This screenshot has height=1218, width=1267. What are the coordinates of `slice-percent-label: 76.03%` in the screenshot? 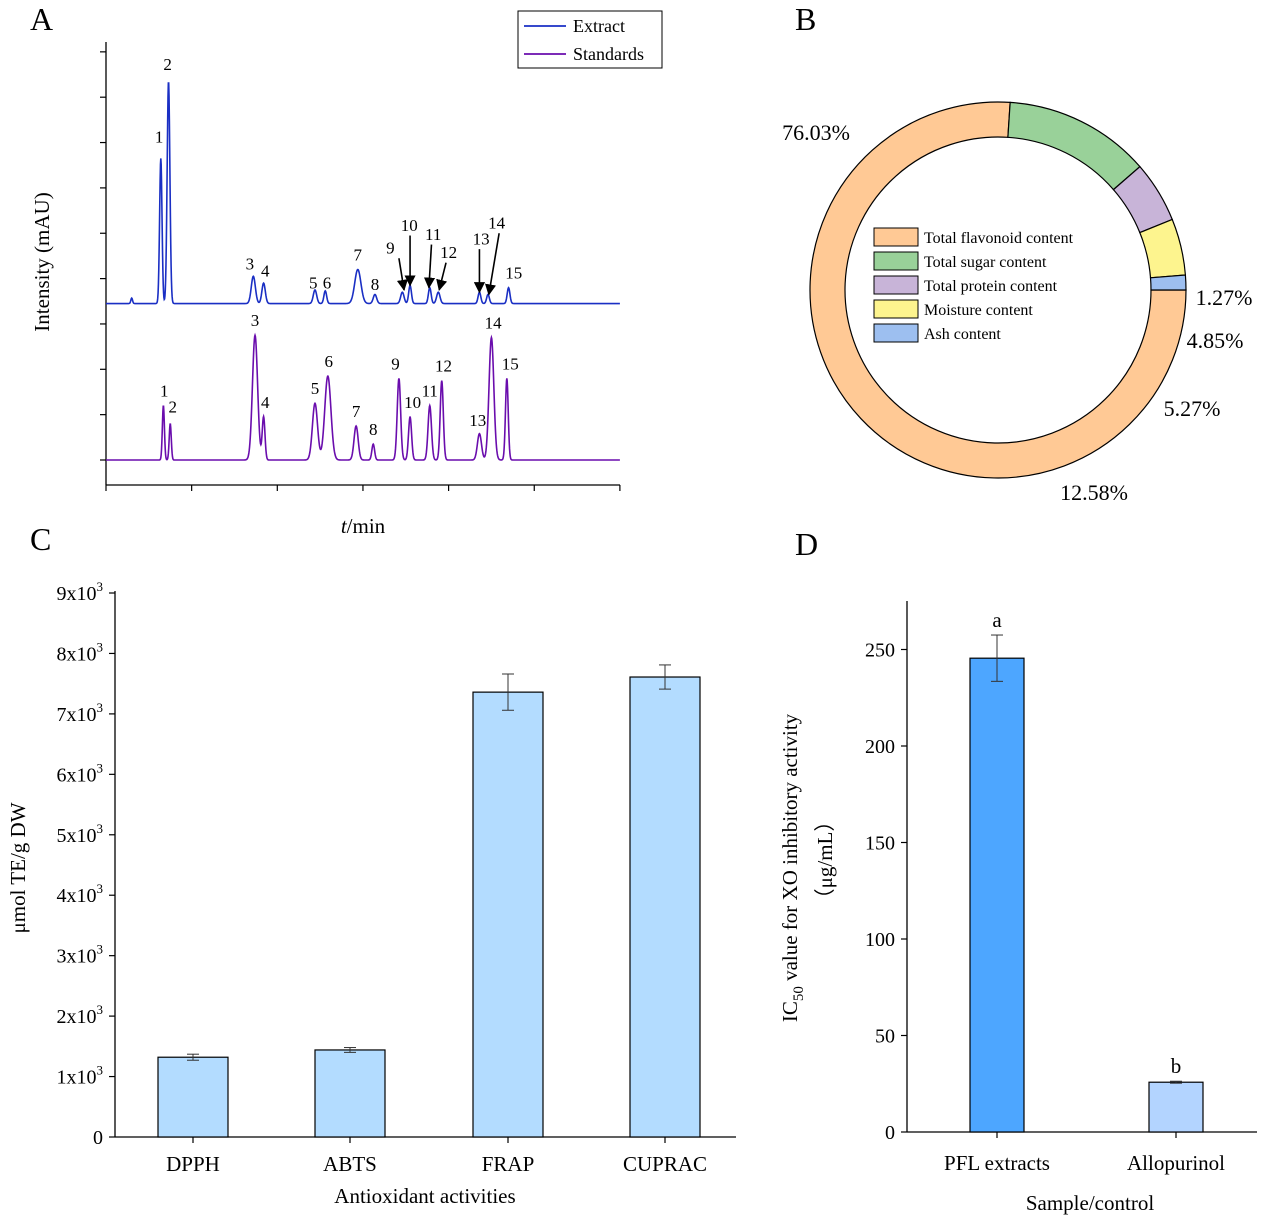 It's located at (816, 132).